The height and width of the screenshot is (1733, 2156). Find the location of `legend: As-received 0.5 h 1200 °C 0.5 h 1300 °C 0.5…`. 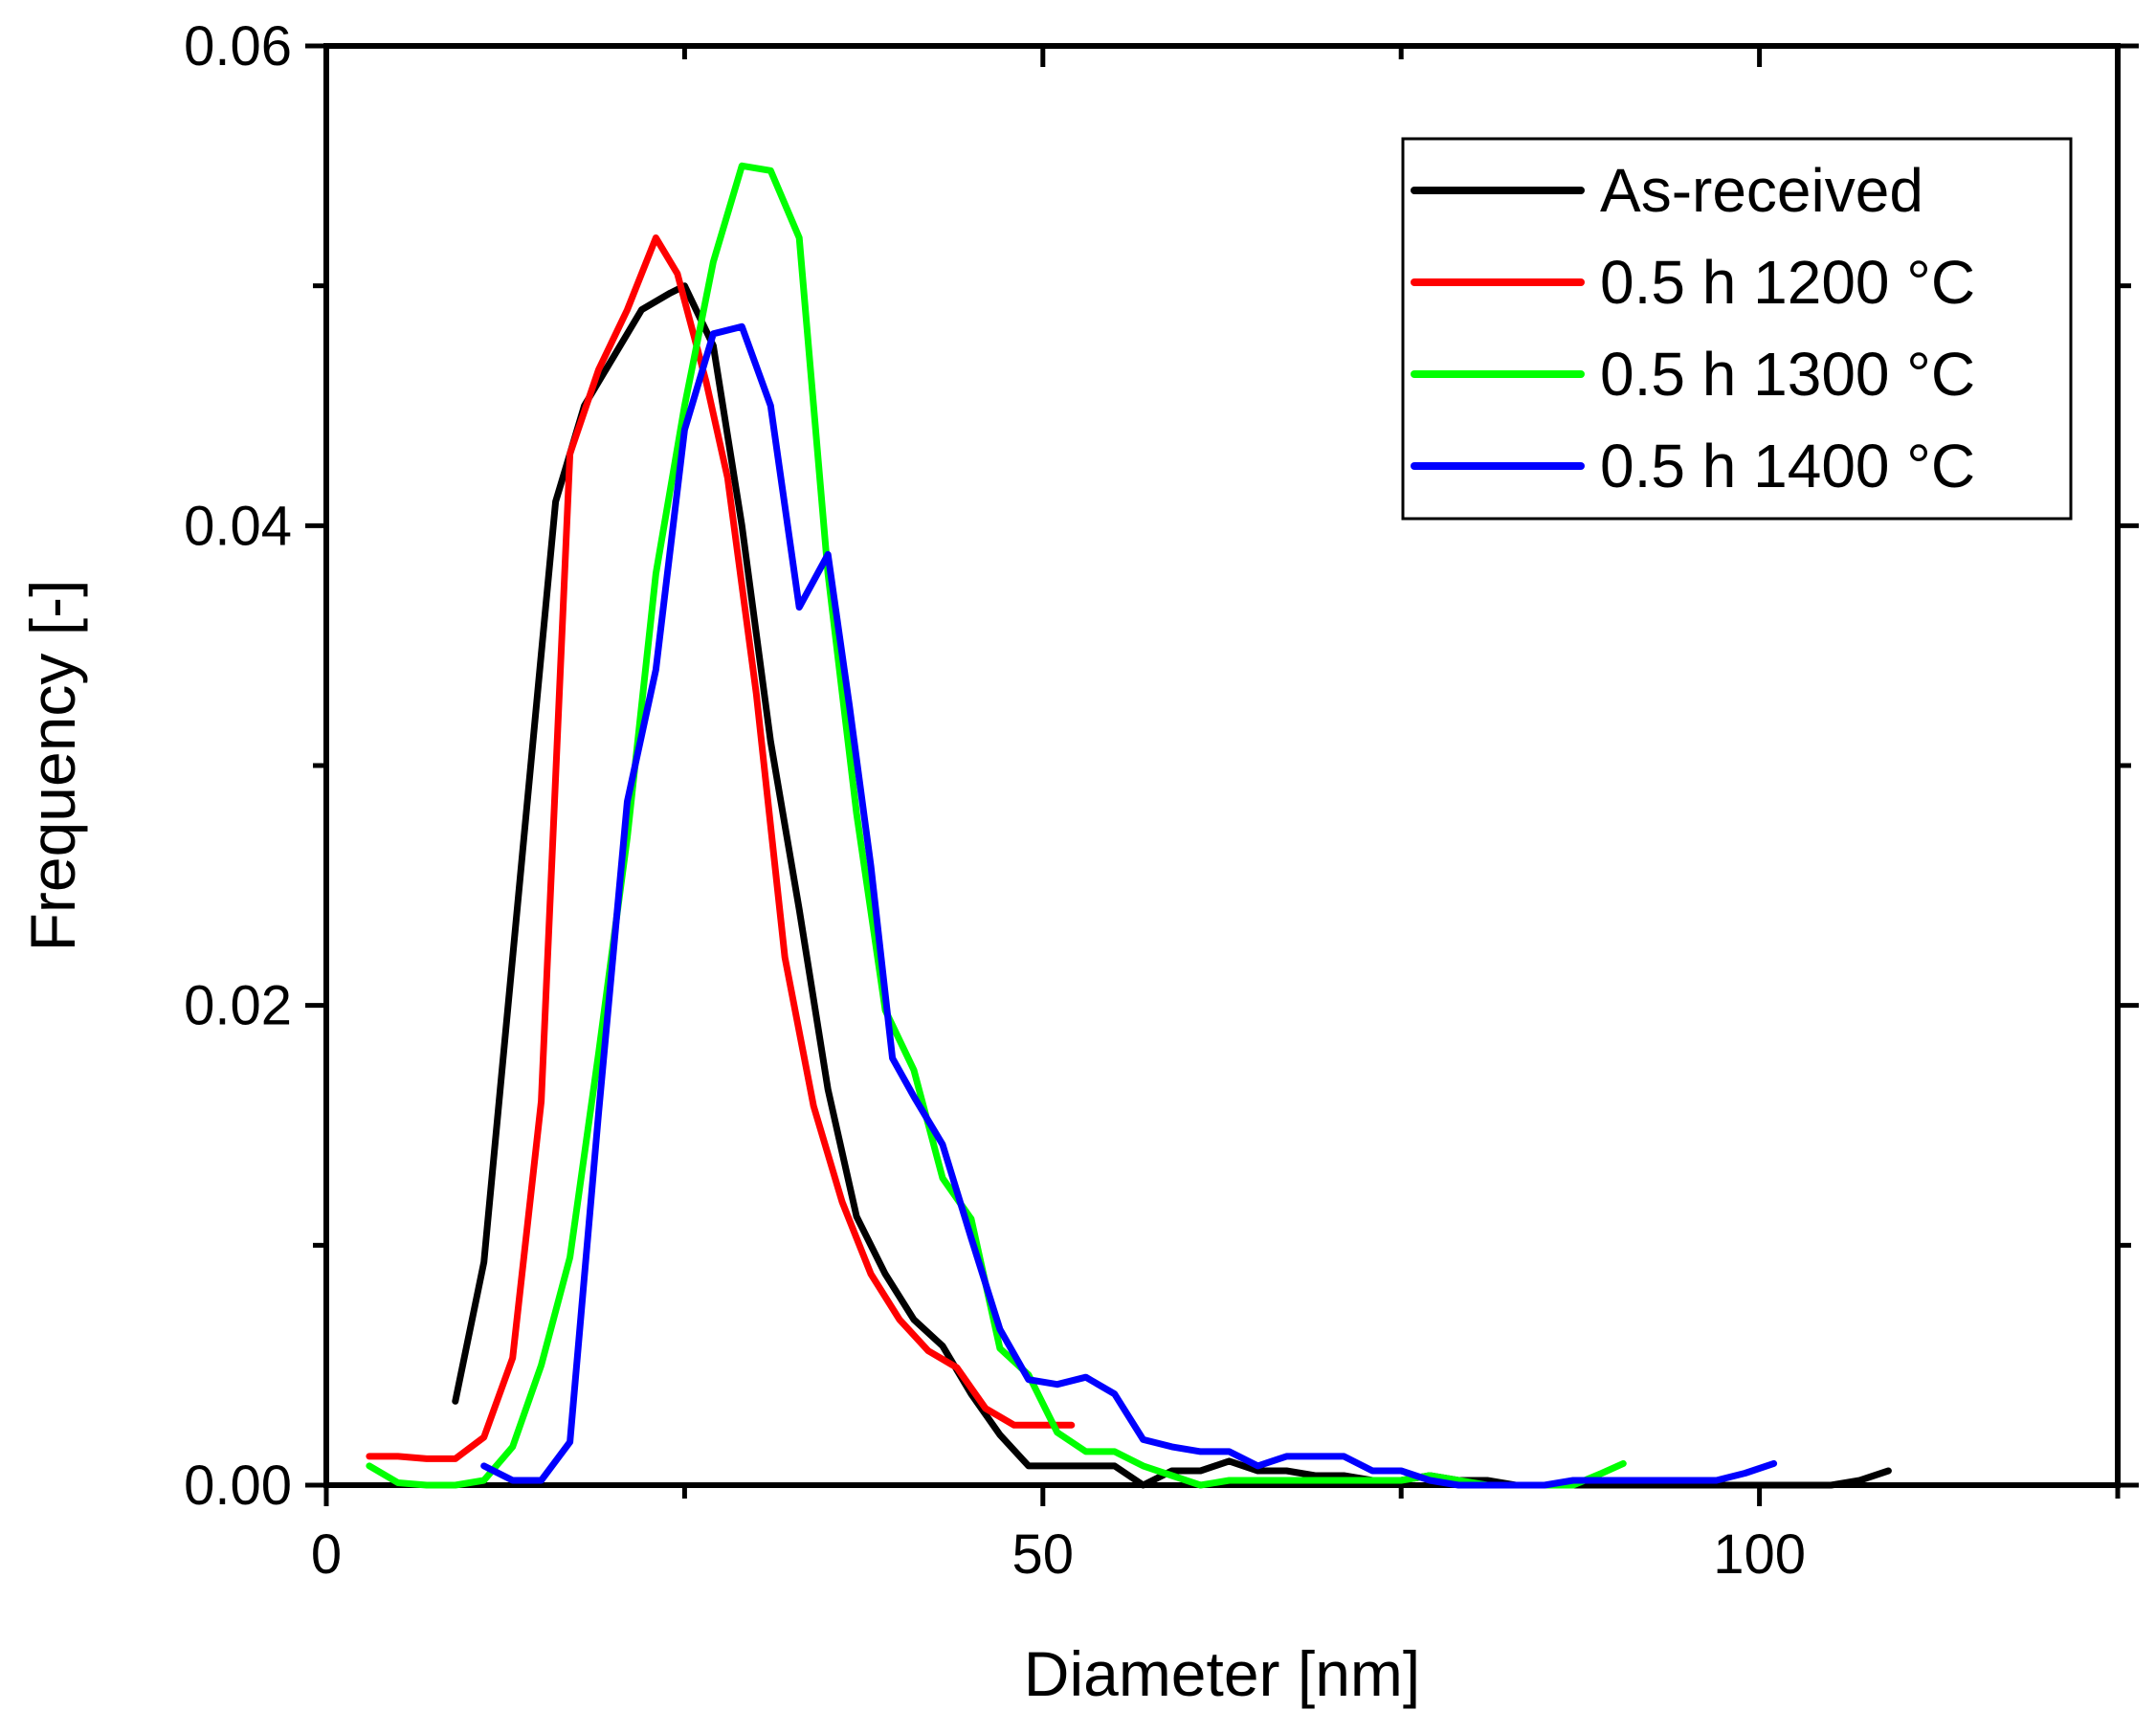

legend: As-received 0.5 h 1200 °C 0.5 h 1300 °C 0.5… is located at coordinates (1737, 329).